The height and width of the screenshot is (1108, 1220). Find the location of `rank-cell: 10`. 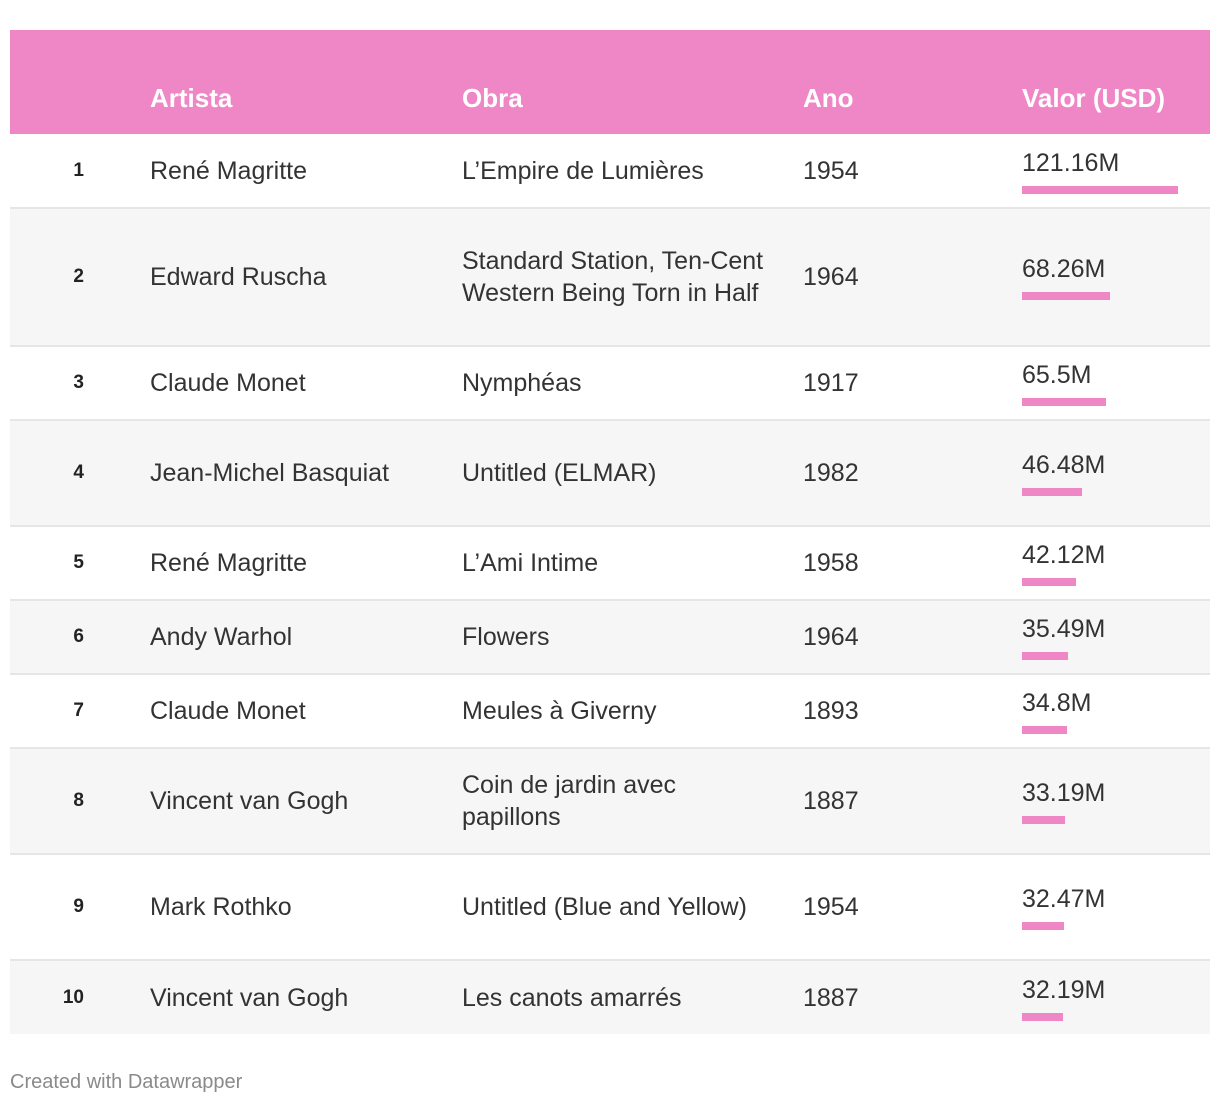

rank-cell: 10 is located at coordinates (80, 997).